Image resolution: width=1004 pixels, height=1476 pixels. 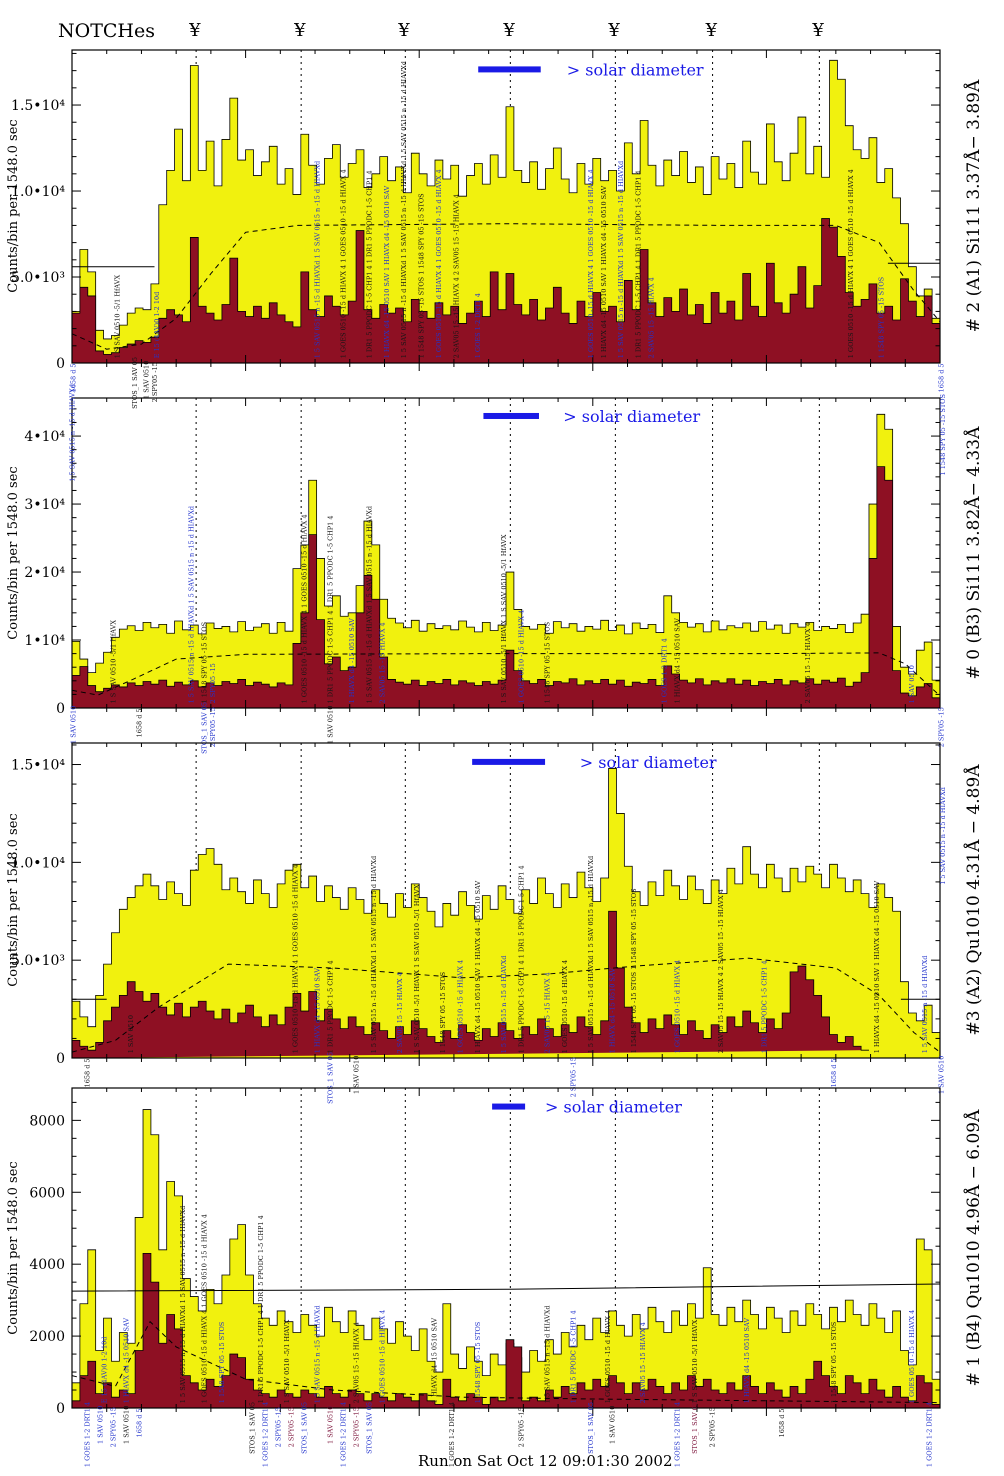 I want to click on y-tick-label: 3•10⁴, so click(x=44, y=505).